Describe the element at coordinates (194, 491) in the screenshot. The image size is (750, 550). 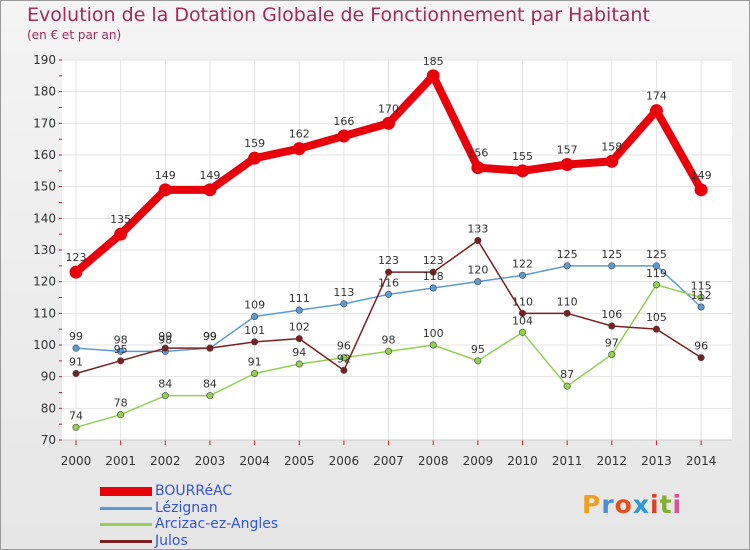
I see `legend-label: BOURRéAC` at that location.